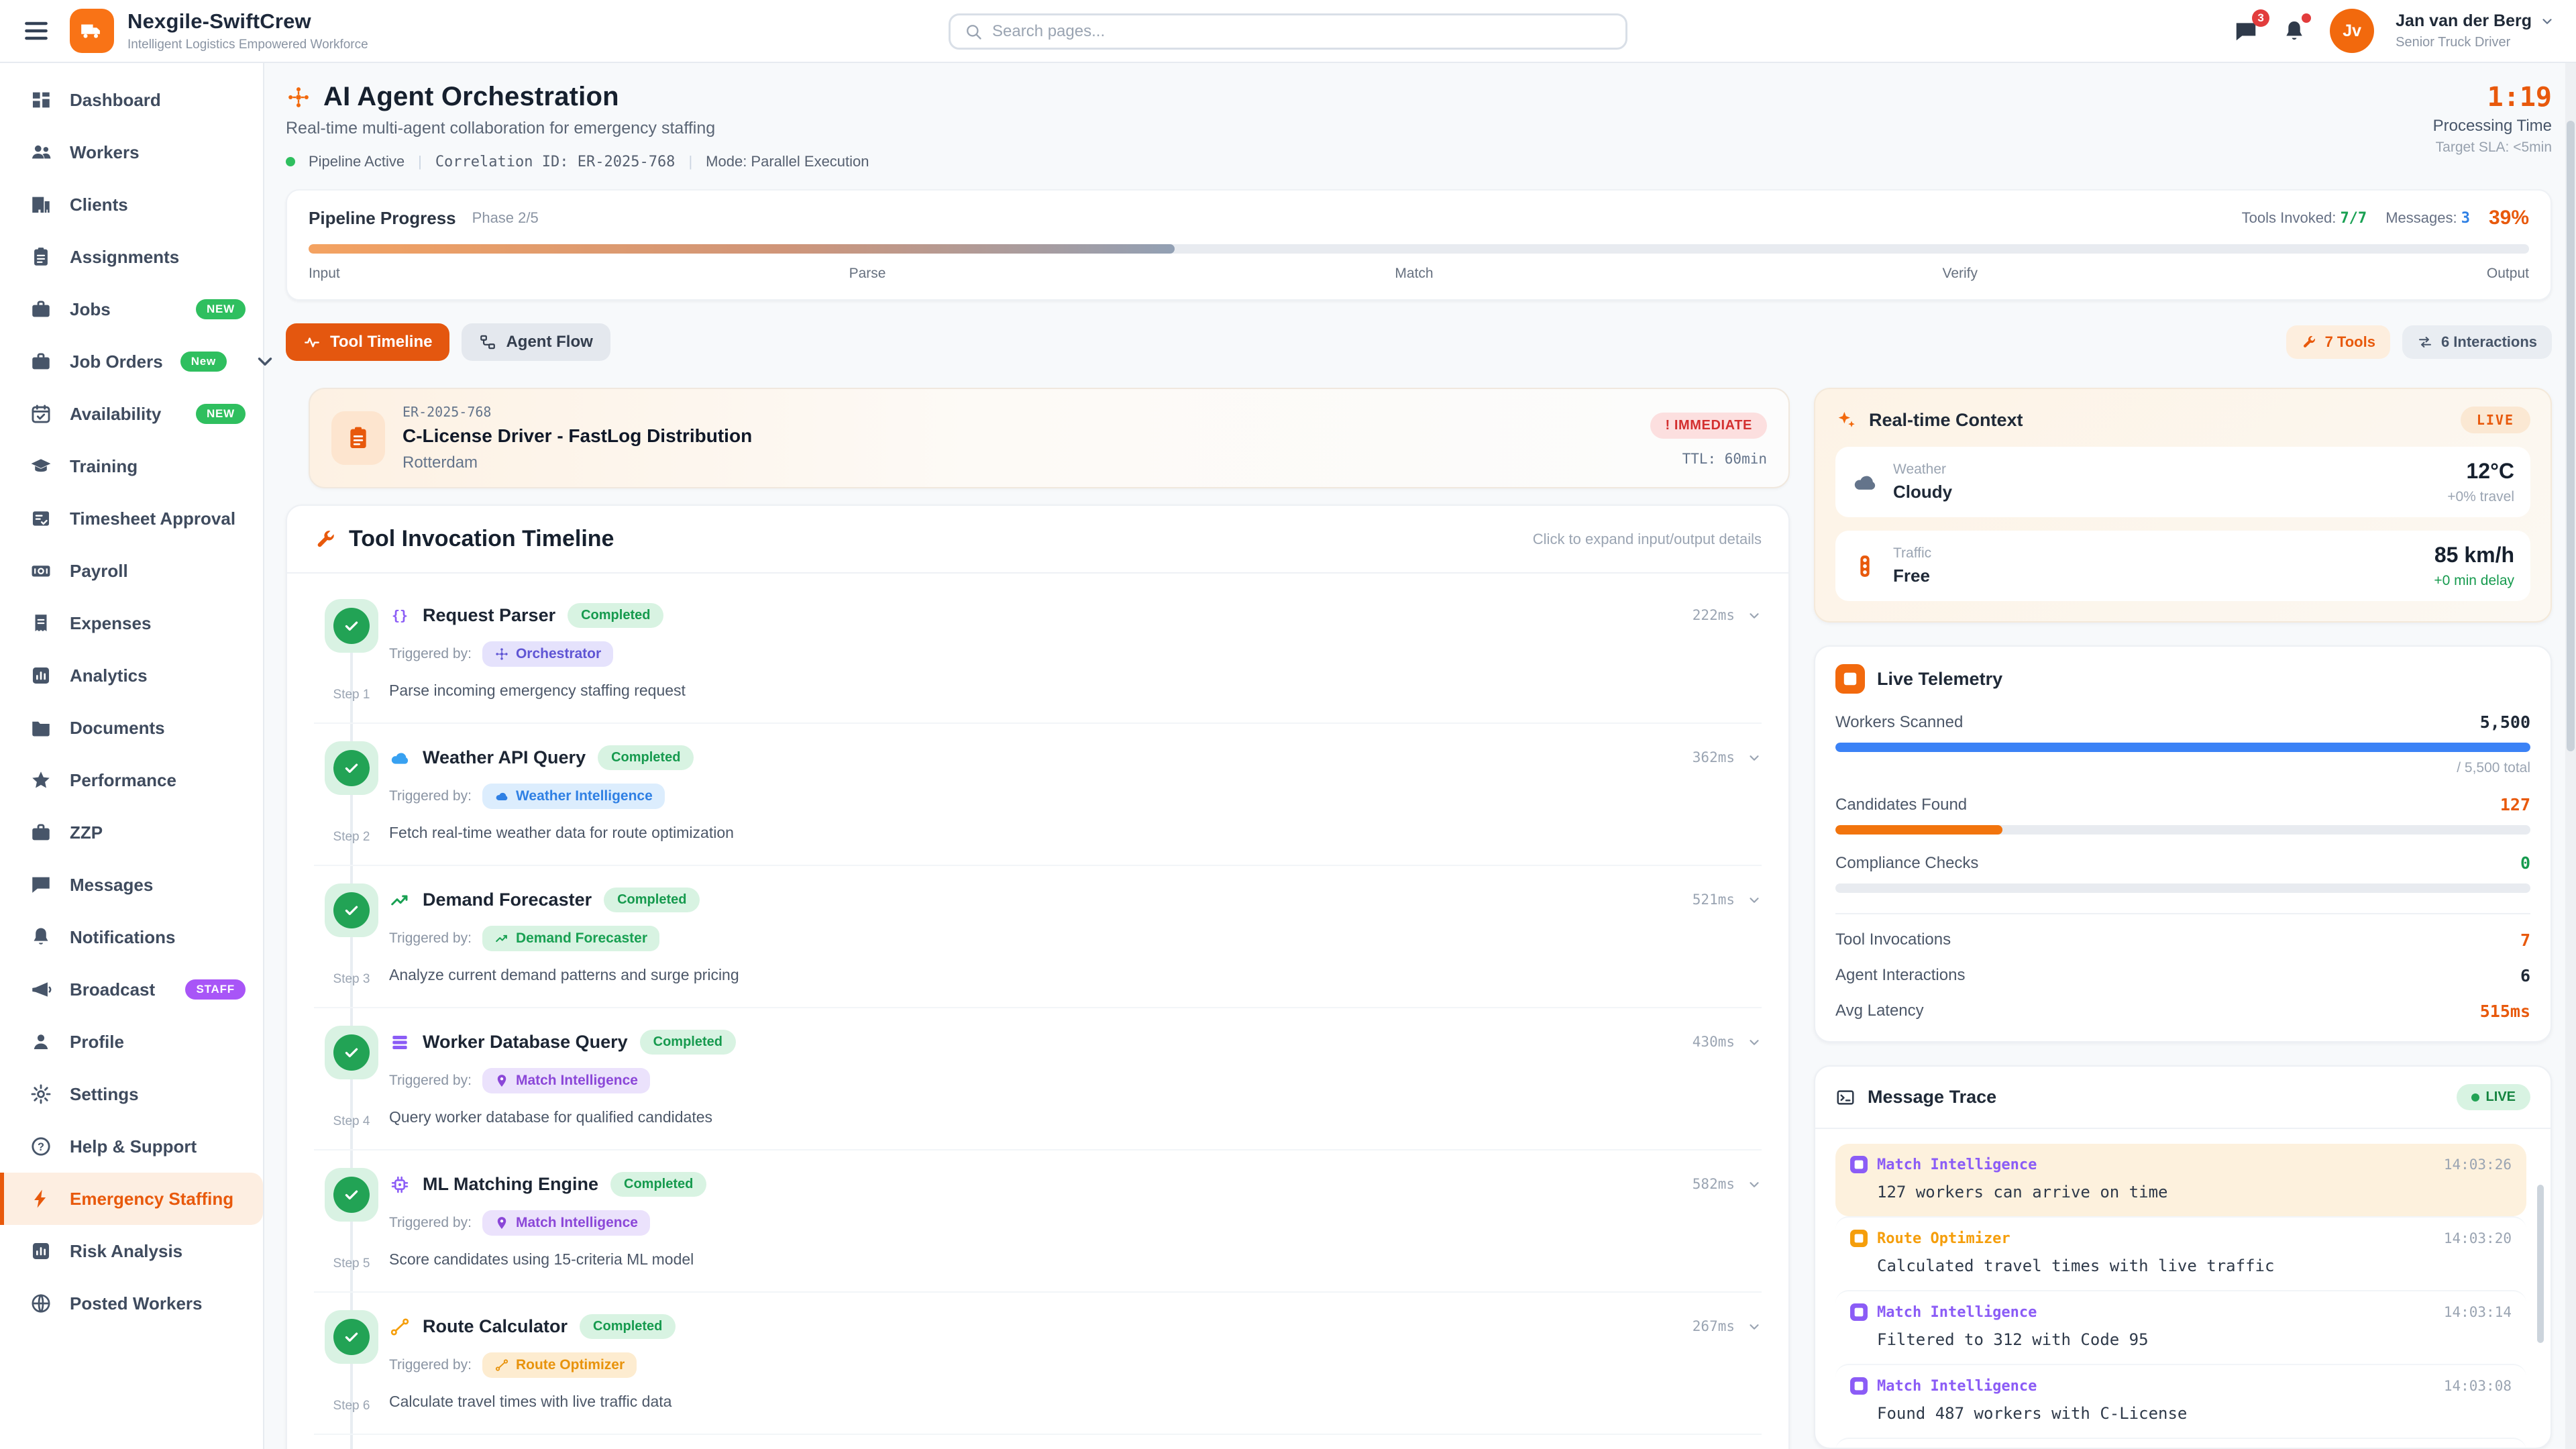 Image resolution: width=2576 pixels, height=1449 pixels. Describe the element at coordinates (131, 1094) in the screenshot. I see `sidebar-item-settings: Settings` at that location.